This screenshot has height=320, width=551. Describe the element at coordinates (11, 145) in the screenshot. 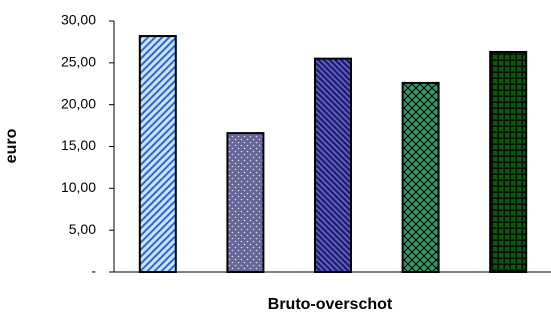

I see `y-axis-title: euro` at that location.